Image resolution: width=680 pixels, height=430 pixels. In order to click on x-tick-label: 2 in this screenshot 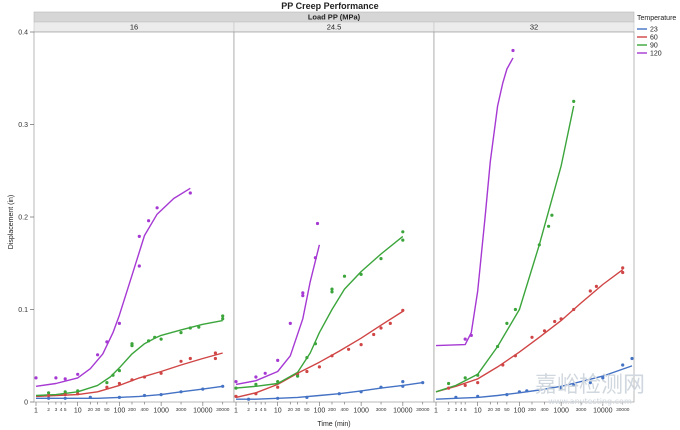, I will do `click(448, 410)`.